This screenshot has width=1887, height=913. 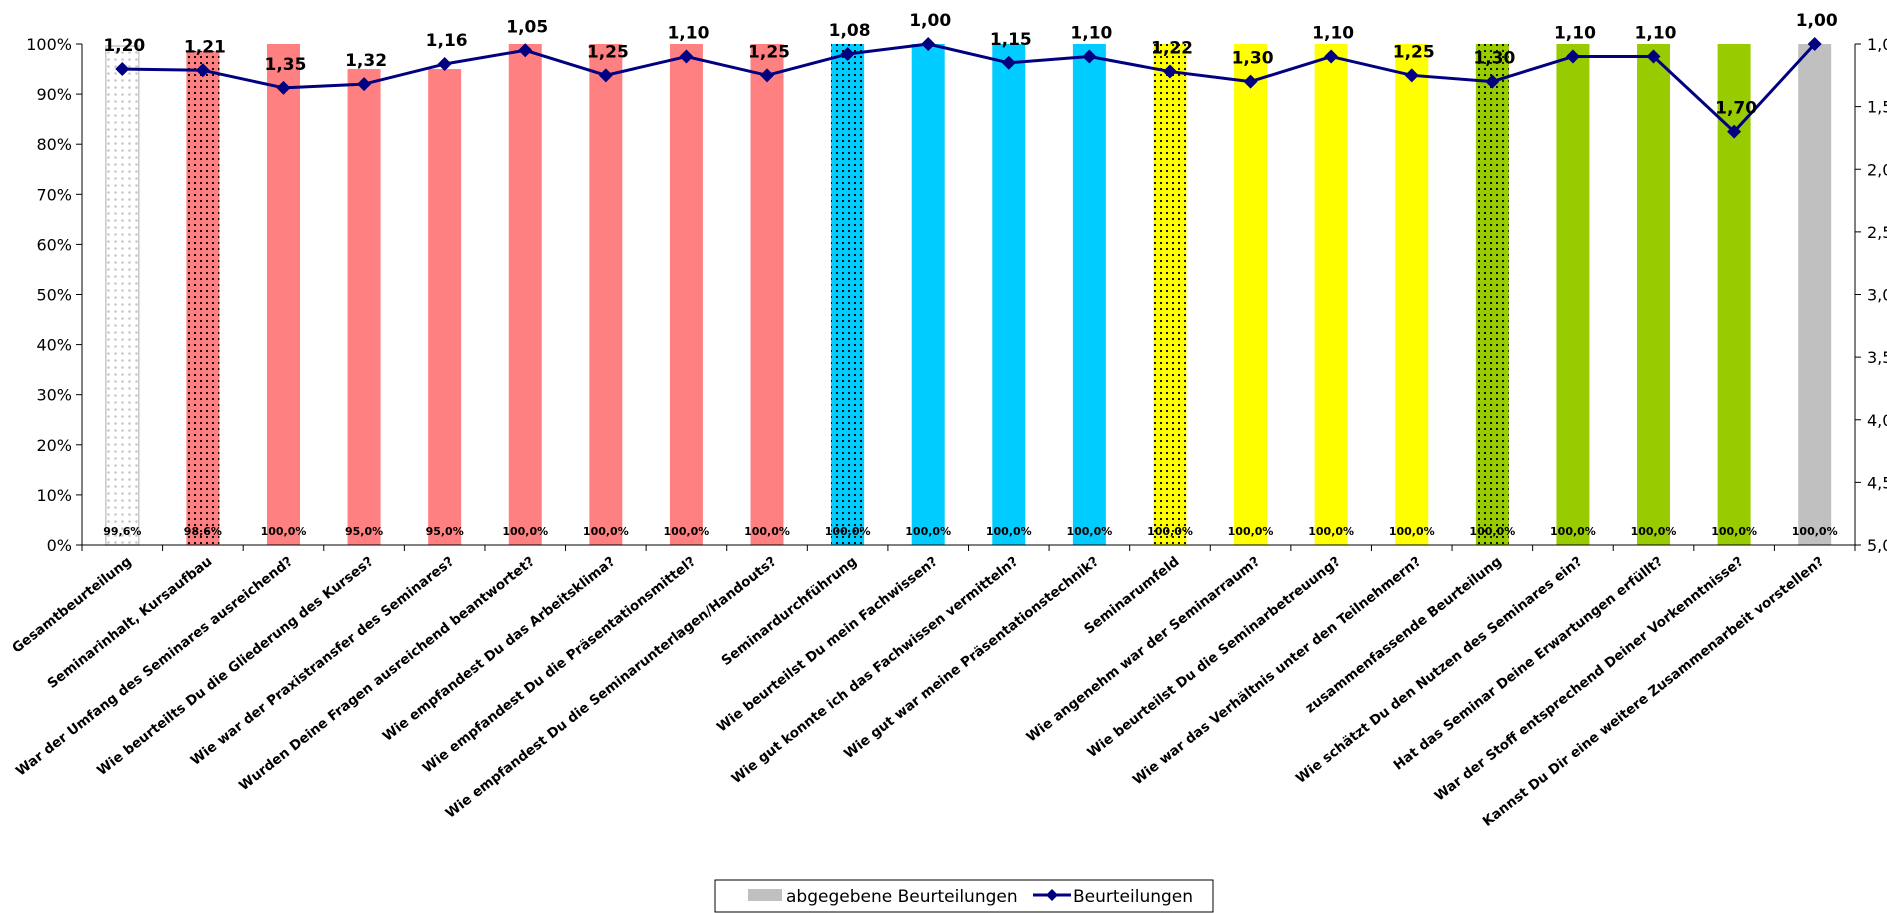 I want to click on left-axis-tick-label: 10%, so click(x=54, y=495).